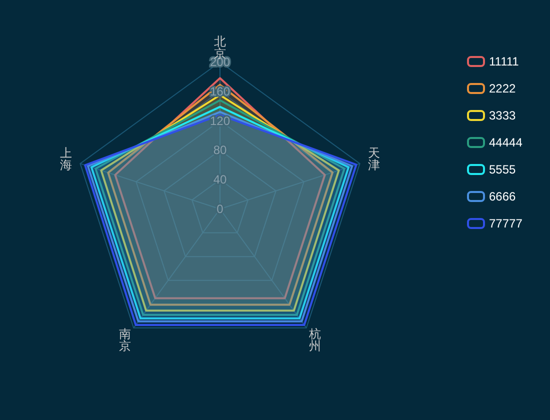 The height and width of the screenshot is (420, 550). Describe the element at coordinates (506, 143) in the screenshot. I see `legend-label: 44444` at that location.